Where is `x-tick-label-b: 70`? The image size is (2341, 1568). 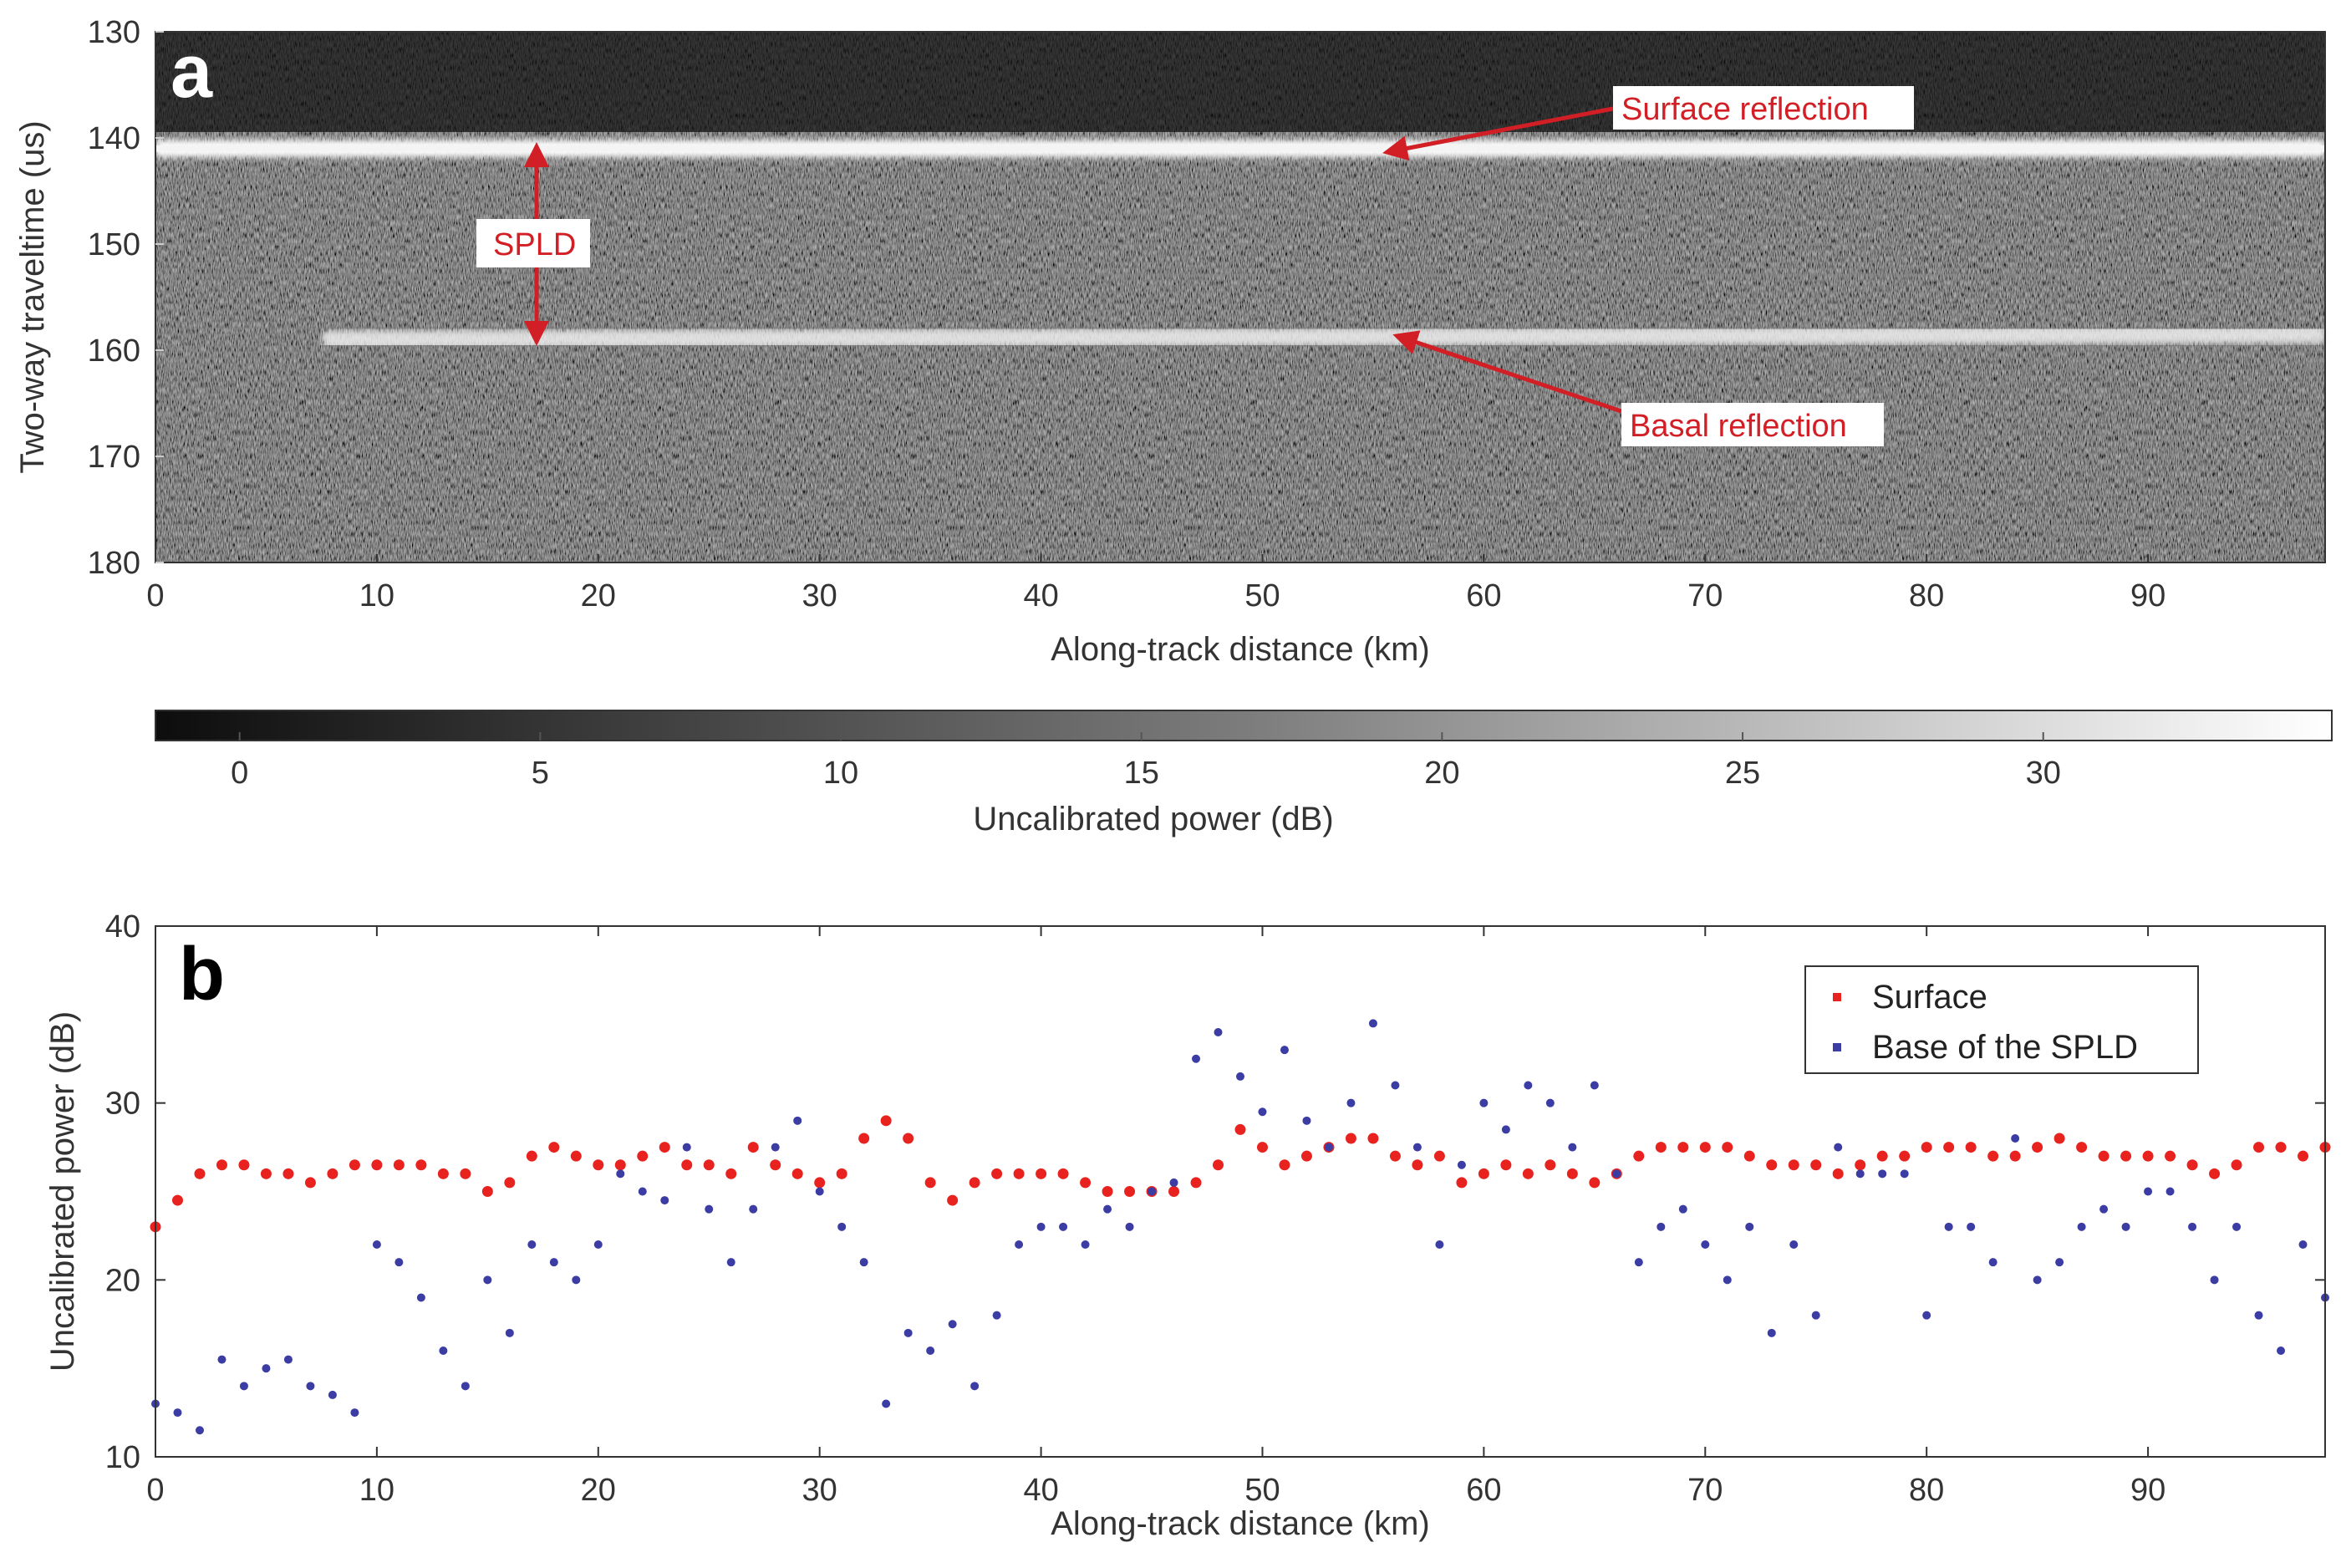 x-tick-label-b: 70 is located at coordinates (1705, 1490).